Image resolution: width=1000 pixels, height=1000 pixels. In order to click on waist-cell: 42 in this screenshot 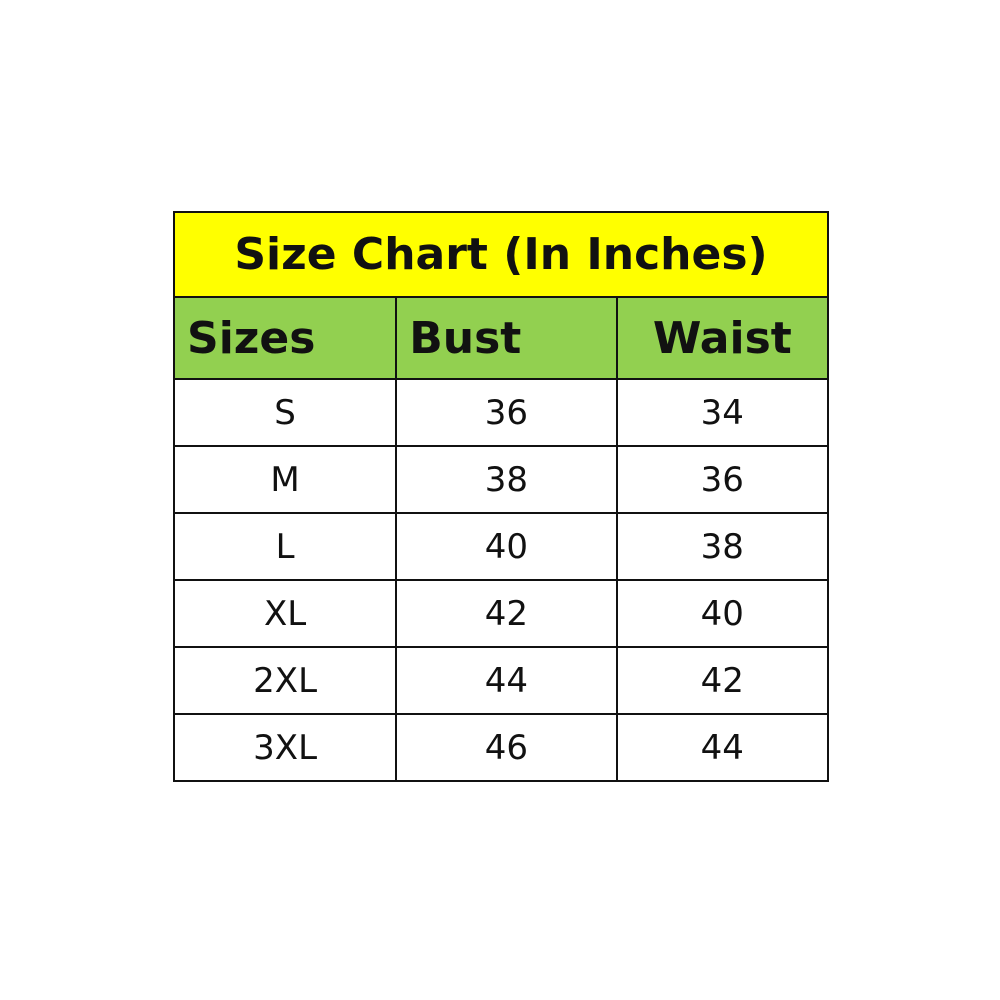, I will do `click(722, 680)`.